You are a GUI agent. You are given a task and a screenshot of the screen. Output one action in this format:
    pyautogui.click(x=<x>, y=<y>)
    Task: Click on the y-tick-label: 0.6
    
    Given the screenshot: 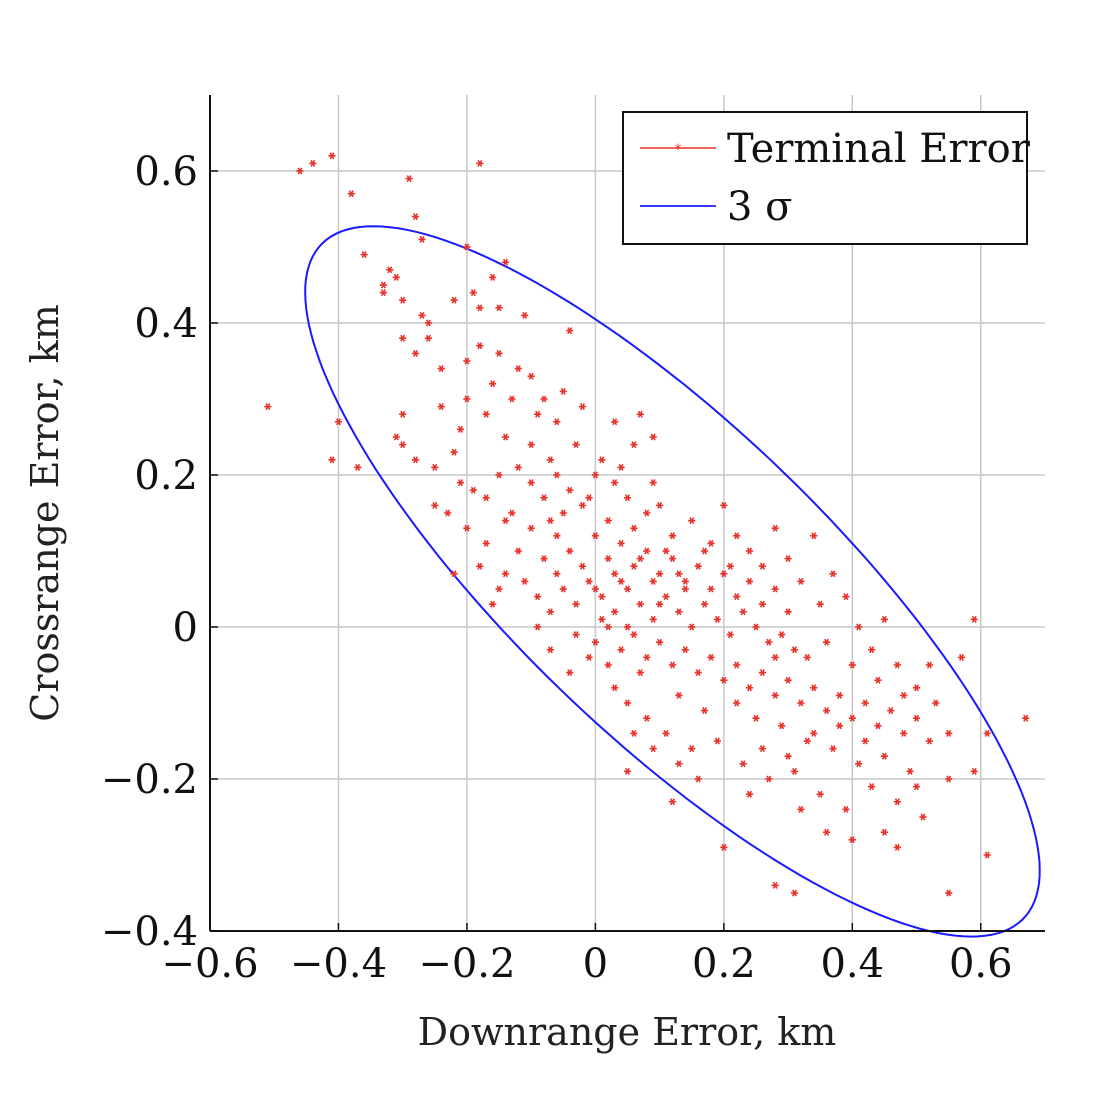 What is the action you would take?
    pyautogui.click(x=166, y=172)
    